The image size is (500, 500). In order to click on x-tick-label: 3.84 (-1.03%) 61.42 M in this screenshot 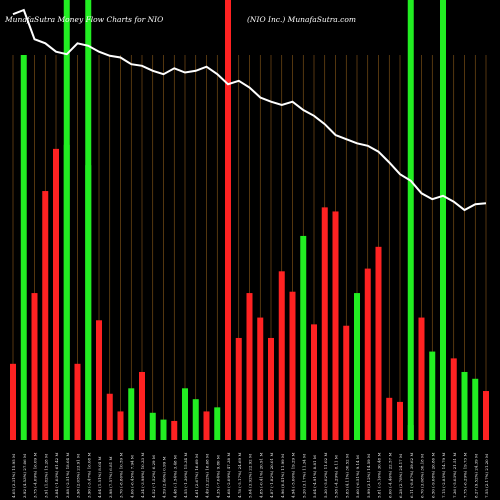, I will do `click(56, 475)`.